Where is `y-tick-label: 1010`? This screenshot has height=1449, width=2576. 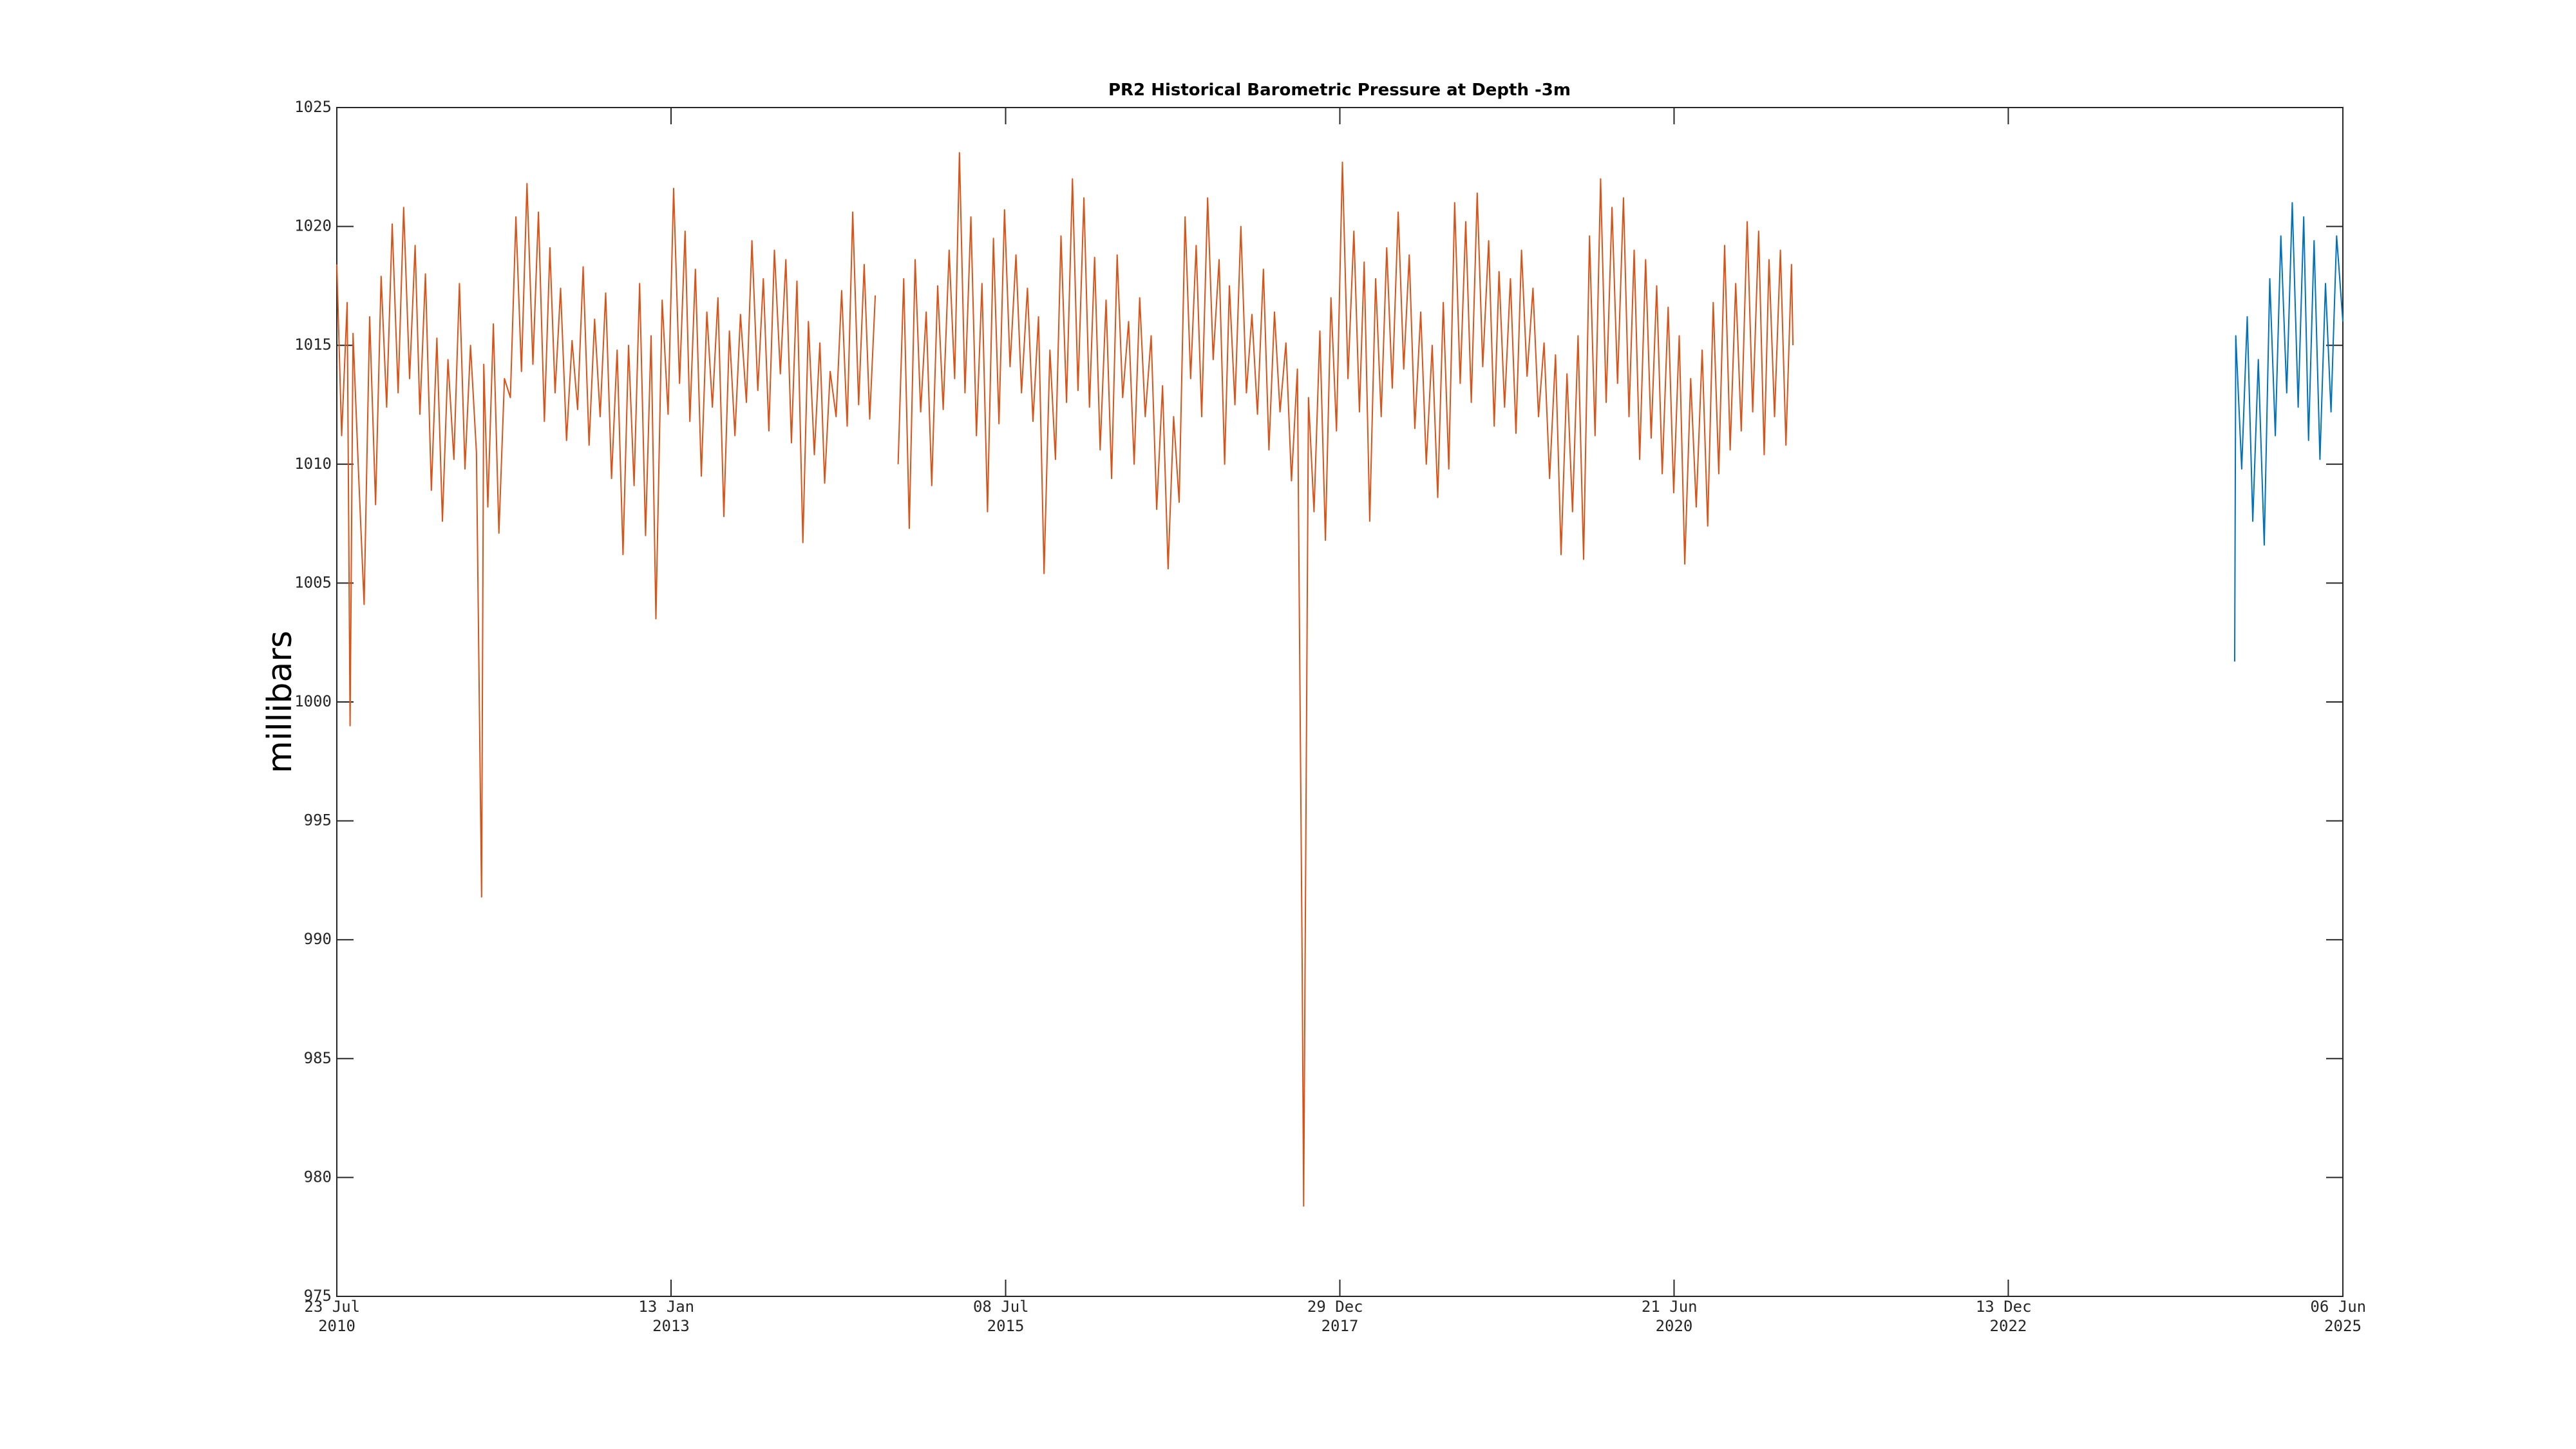
y-tick-label: 1010 is located at coordinates (313, 464).